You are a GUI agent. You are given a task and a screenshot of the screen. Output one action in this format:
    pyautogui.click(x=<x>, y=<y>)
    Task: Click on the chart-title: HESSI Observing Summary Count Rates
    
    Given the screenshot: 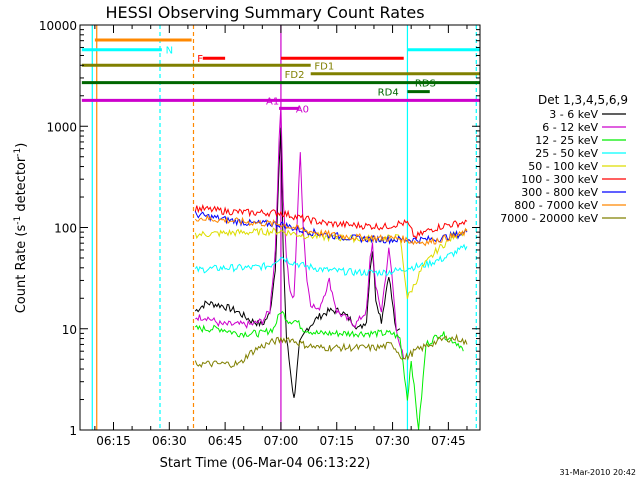 What is the action you would take?
    pyautogui.click(x=264, y=12)
    